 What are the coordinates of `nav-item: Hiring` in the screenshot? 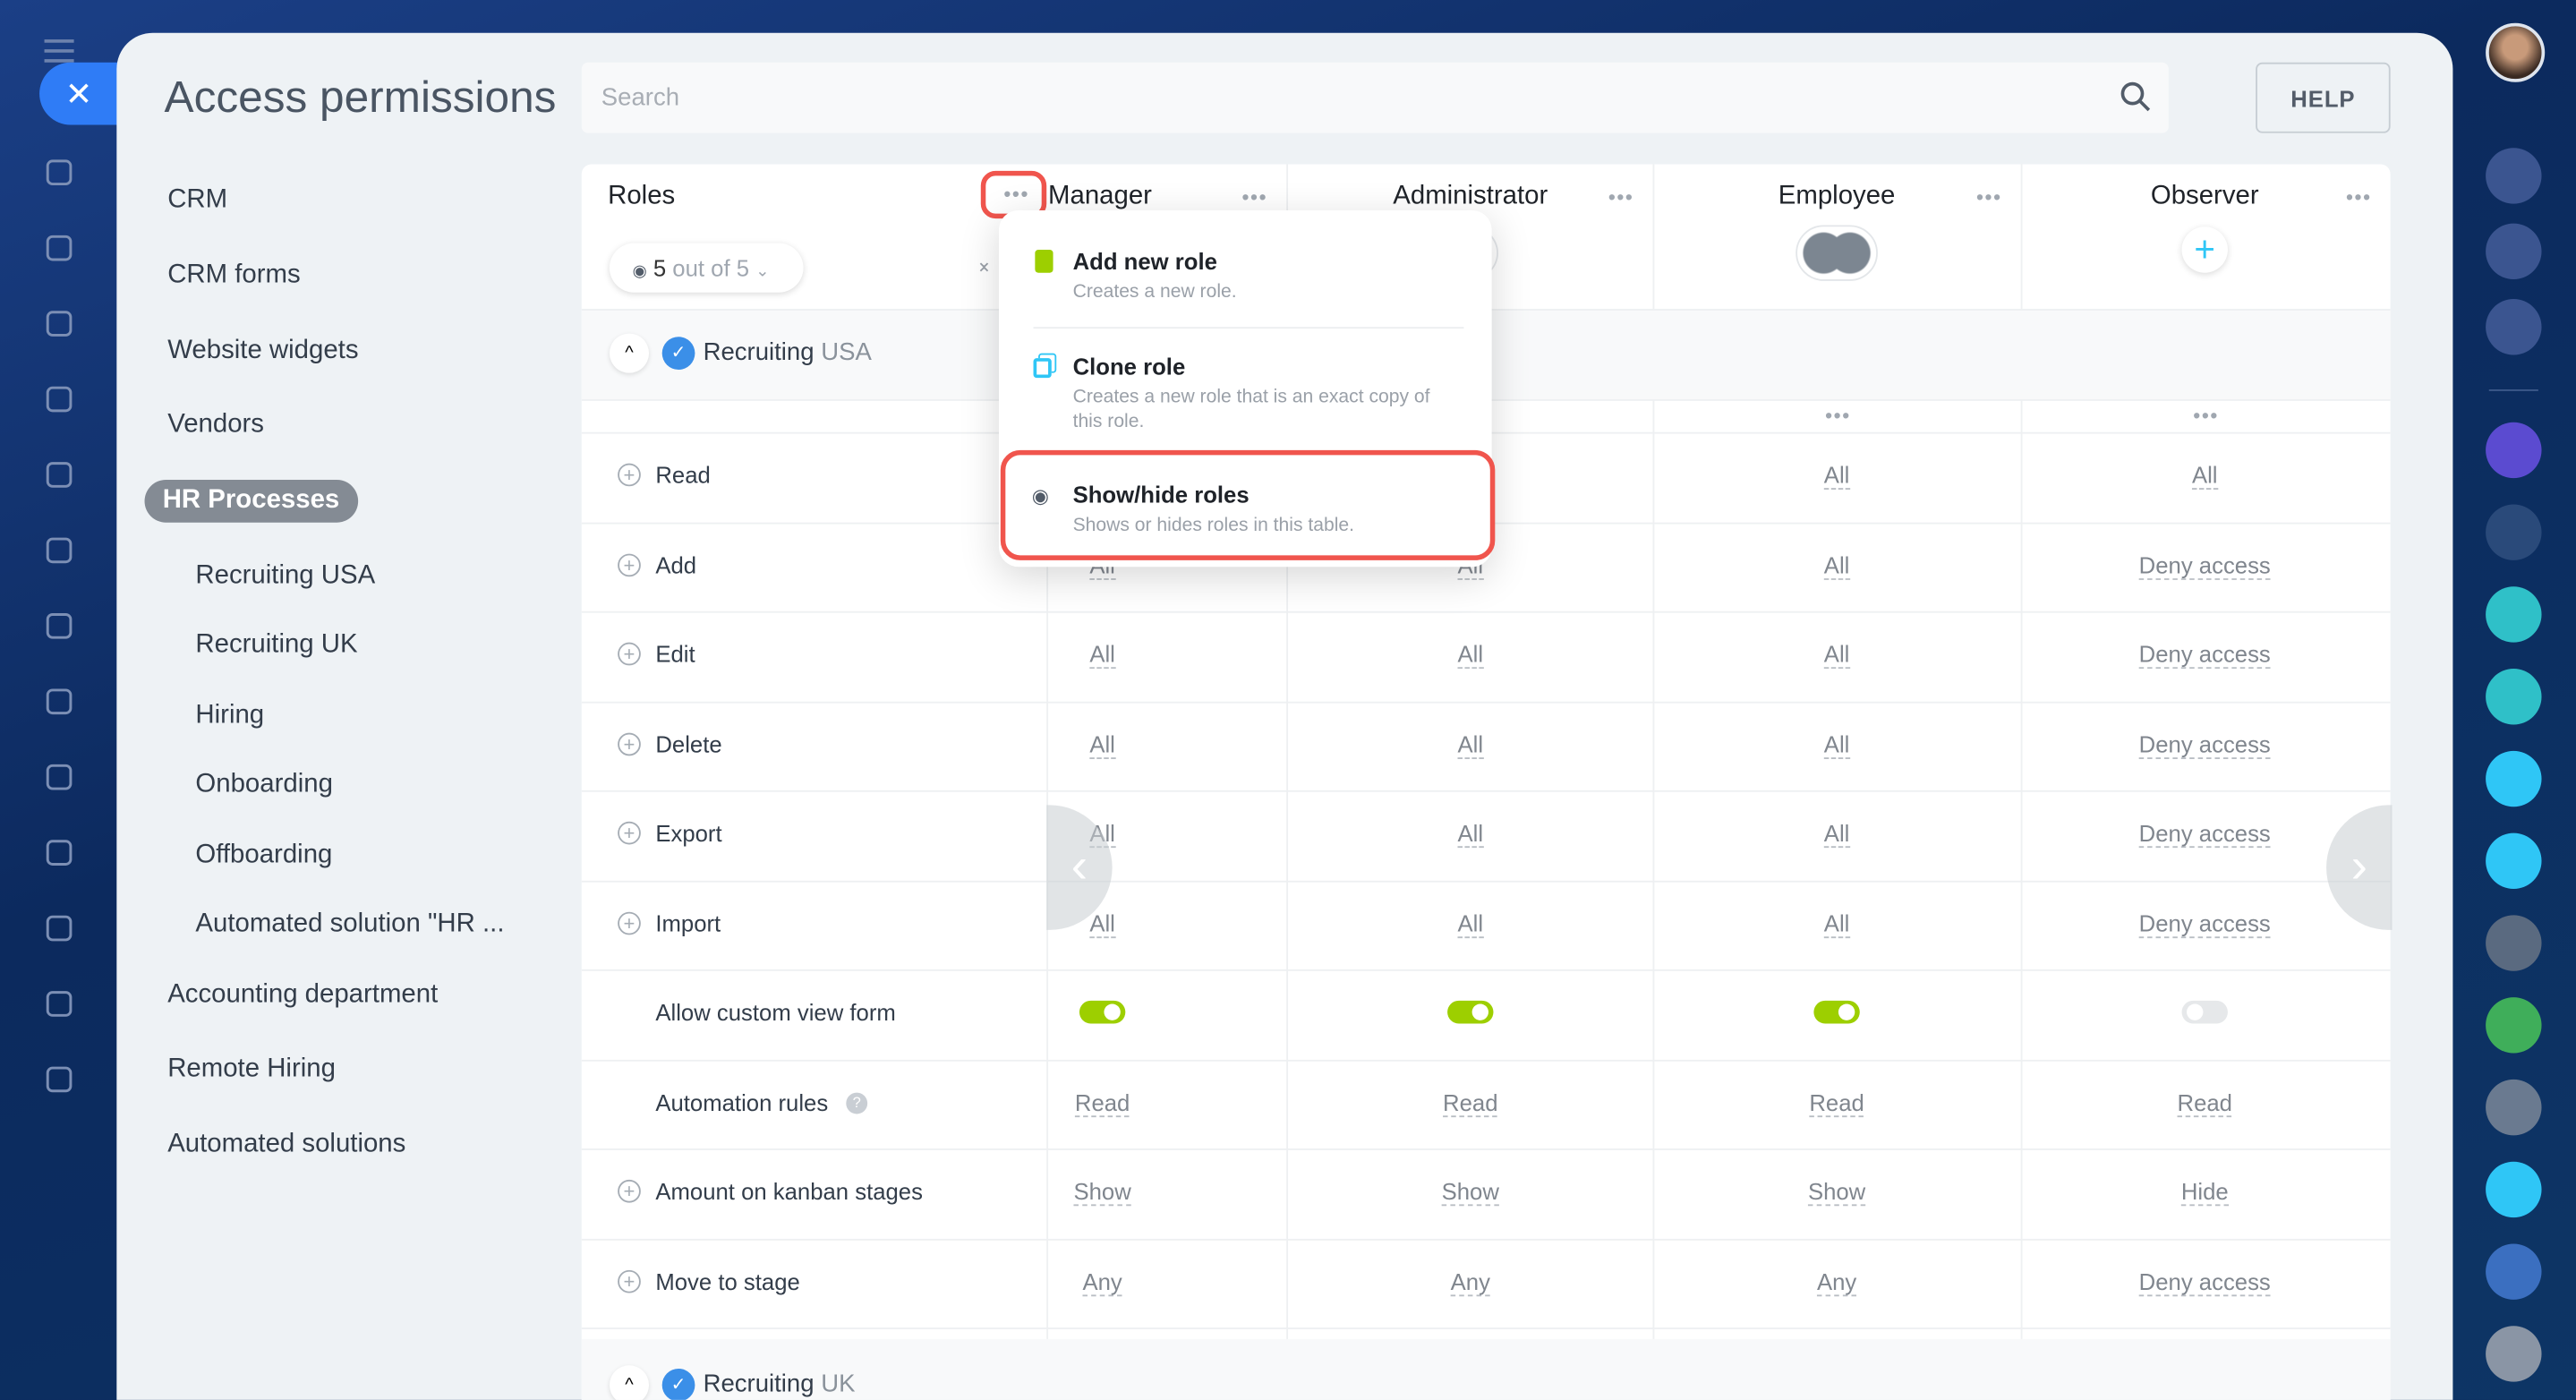 It's located at (230, 715).